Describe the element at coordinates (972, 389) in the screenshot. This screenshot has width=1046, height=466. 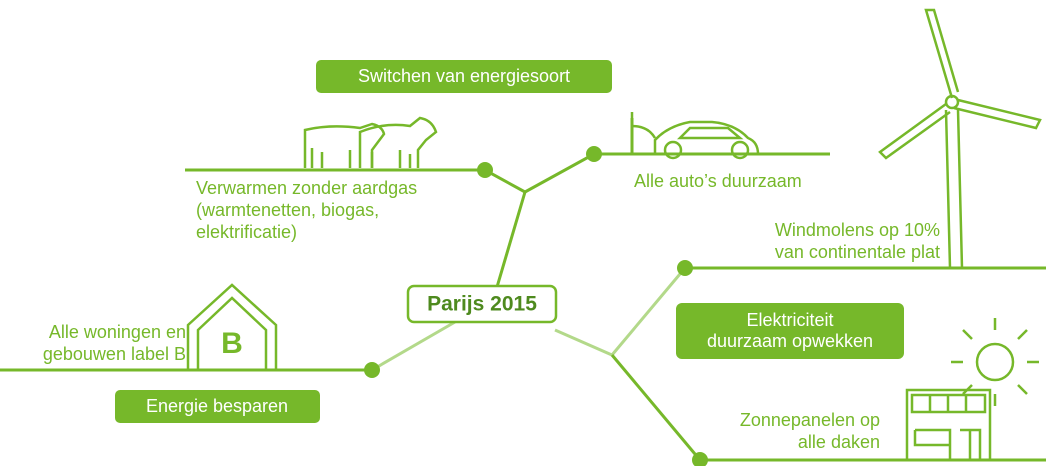
I see `solar-icon` at that location.